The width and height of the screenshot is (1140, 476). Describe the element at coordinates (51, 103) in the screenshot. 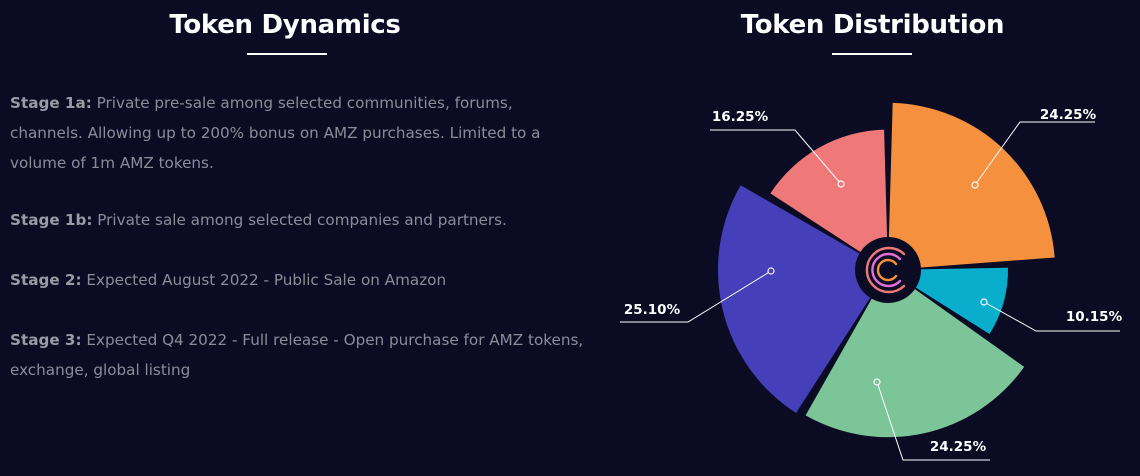

I see `stage-1a-label: Stage 1a:` at that location.